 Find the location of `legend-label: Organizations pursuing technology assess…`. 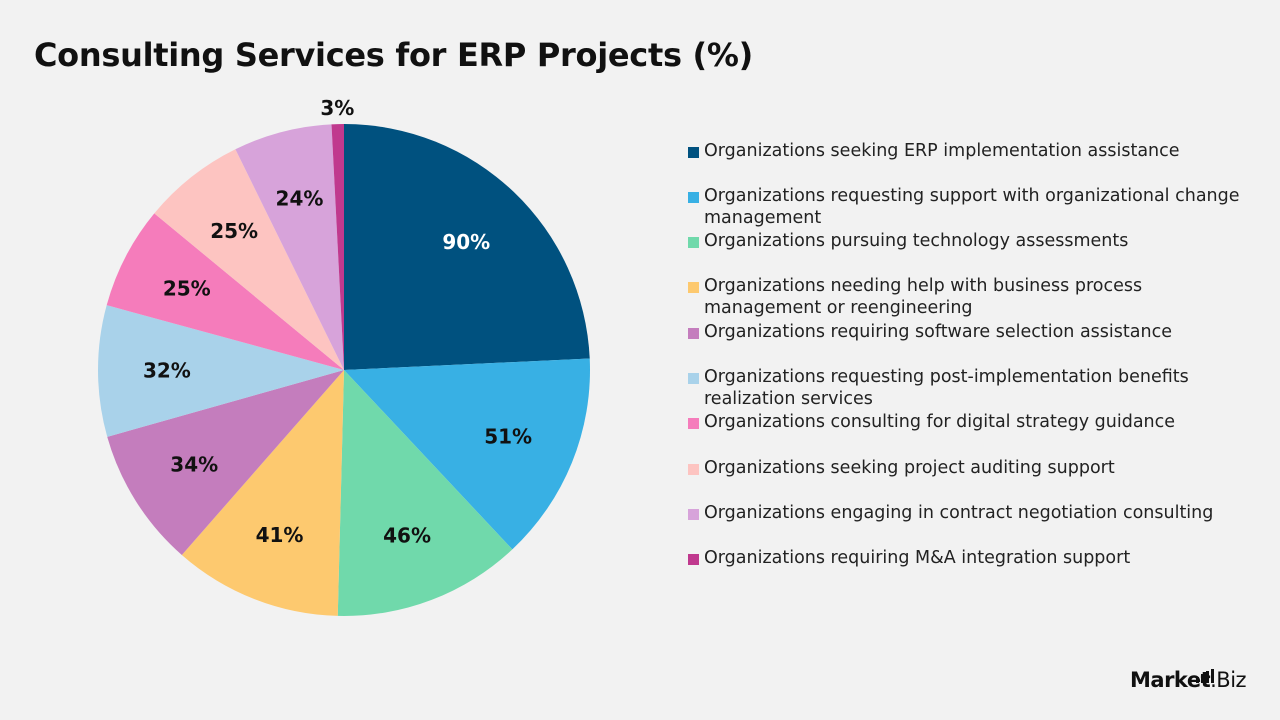

legend-label: Organizations pursuing technology assess… is located at coordinates (916, 241).